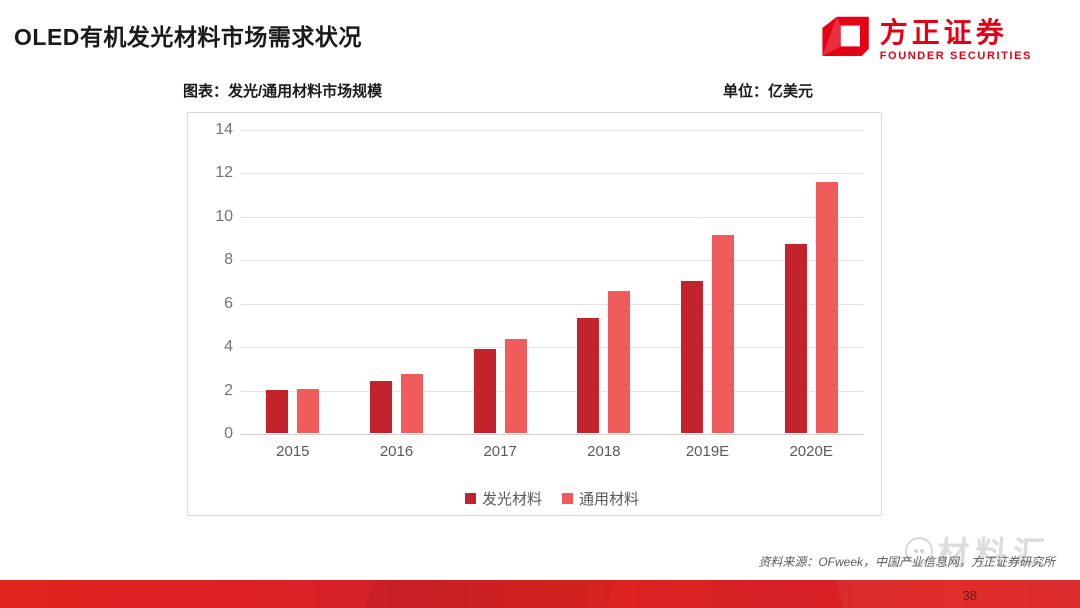 The width and height of the screenshot is (1080, 608). What do you see at coordinates (515, 385) in the screenshot?
I see `bar-2017-通用材料` at bounding box center [515, 385].